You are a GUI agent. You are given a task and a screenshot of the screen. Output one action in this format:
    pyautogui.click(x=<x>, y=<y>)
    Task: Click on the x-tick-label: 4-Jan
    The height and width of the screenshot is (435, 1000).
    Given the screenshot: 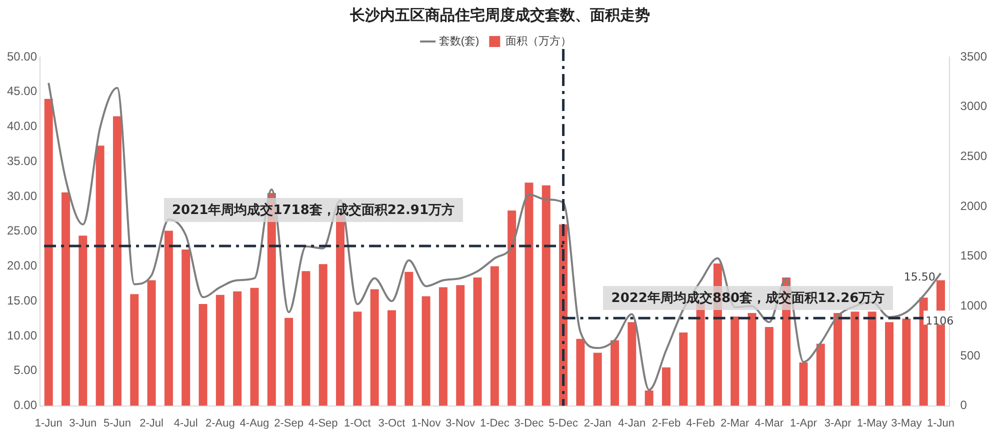 What is the action you would take?
    pyautogui.click(x=632, y=423)
    